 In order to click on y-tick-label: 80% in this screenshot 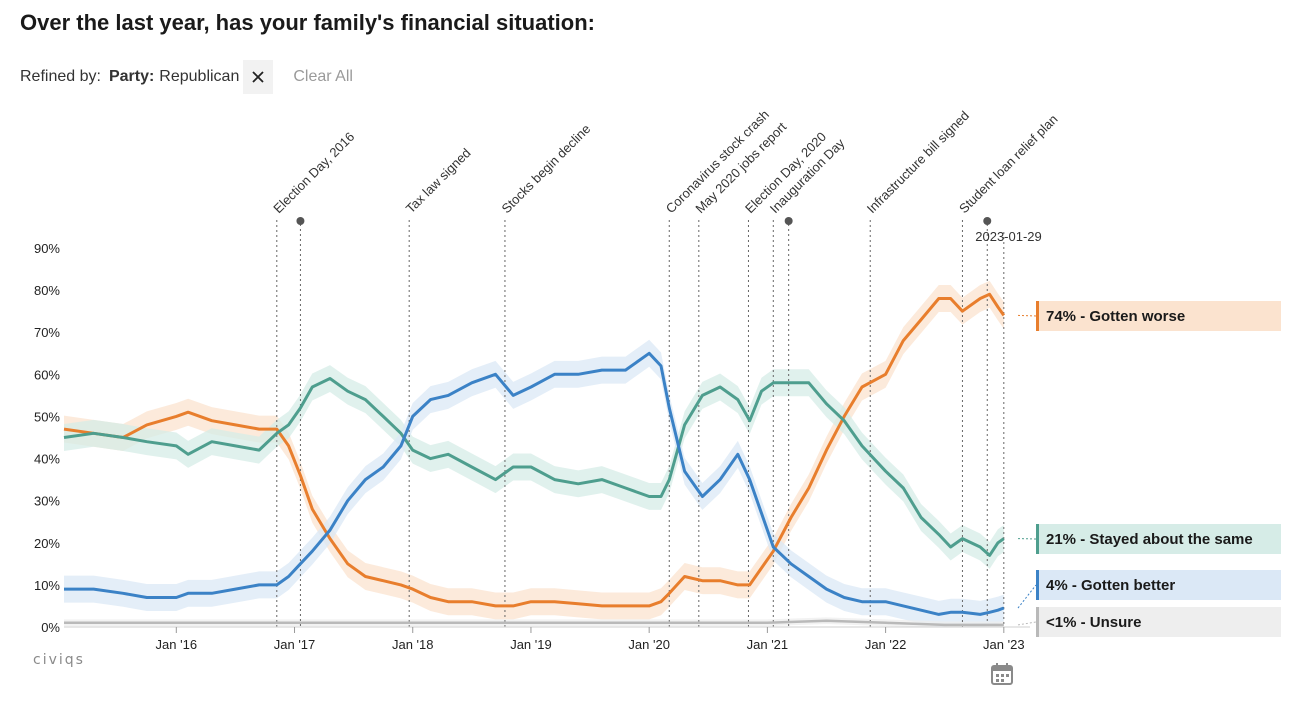, I will do `click(47, 290)`.